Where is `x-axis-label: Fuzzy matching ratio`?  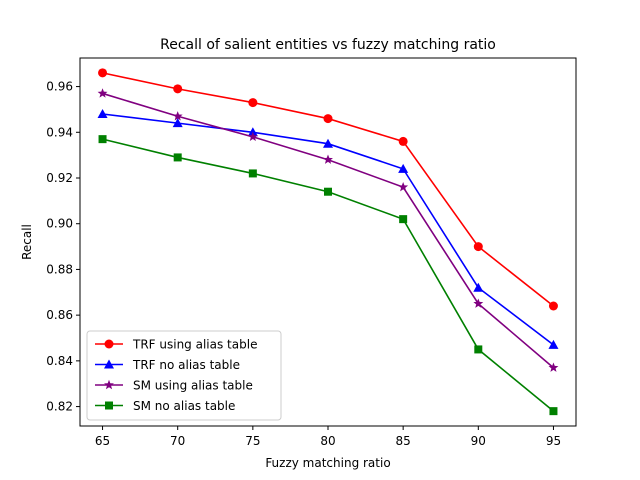
x-axis-label: Fuzzy matching ratio is located at coordinates (327, 463).